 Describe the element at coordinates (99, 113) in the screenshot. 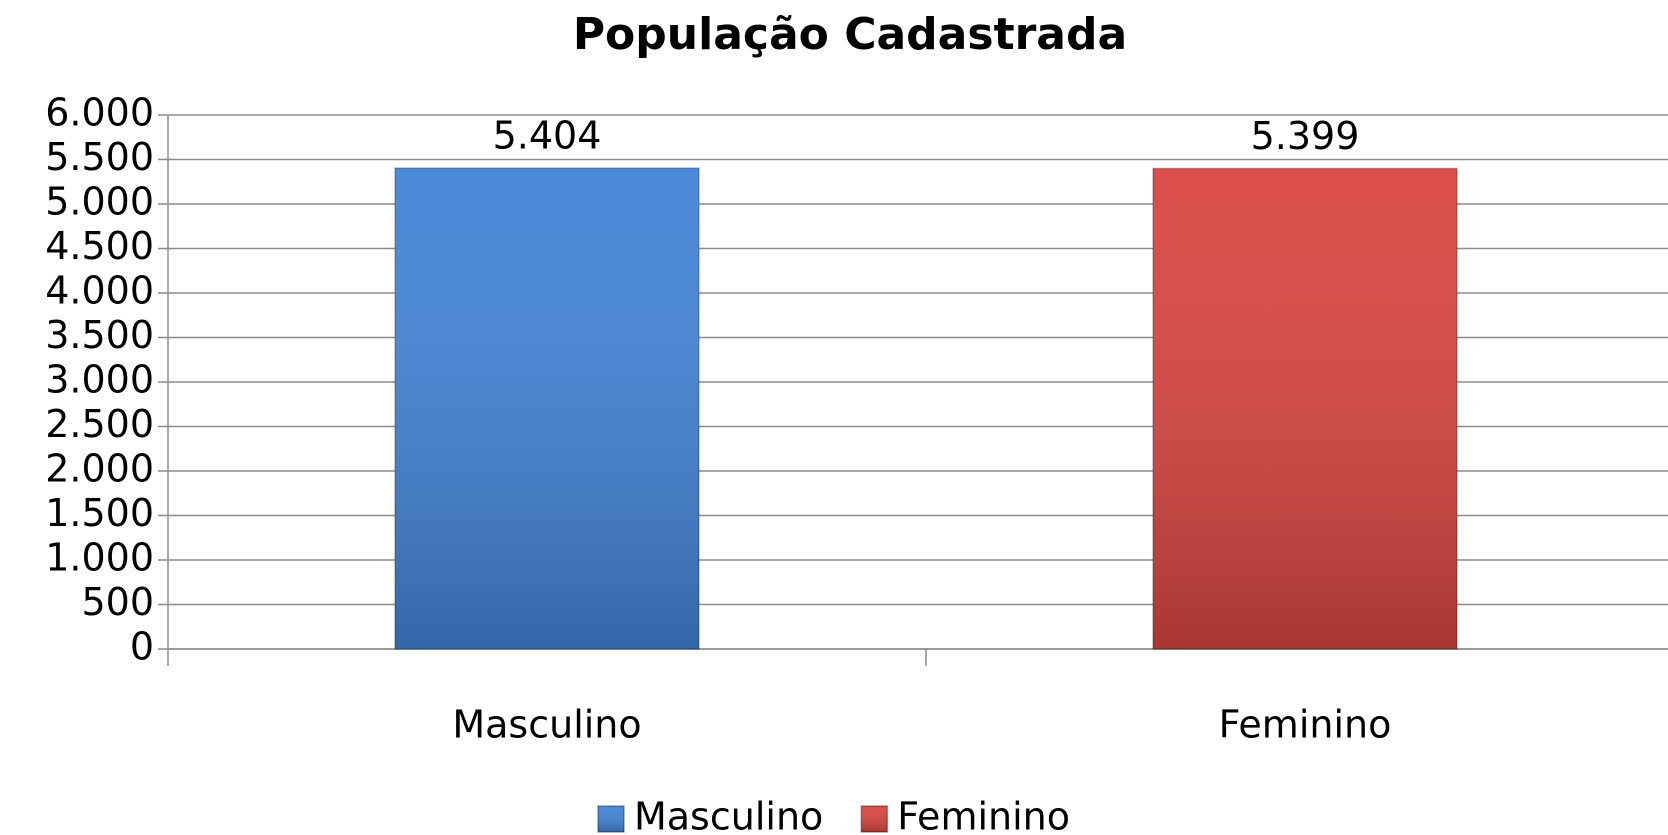

I see `y-tick-label: 6.000` at that location.